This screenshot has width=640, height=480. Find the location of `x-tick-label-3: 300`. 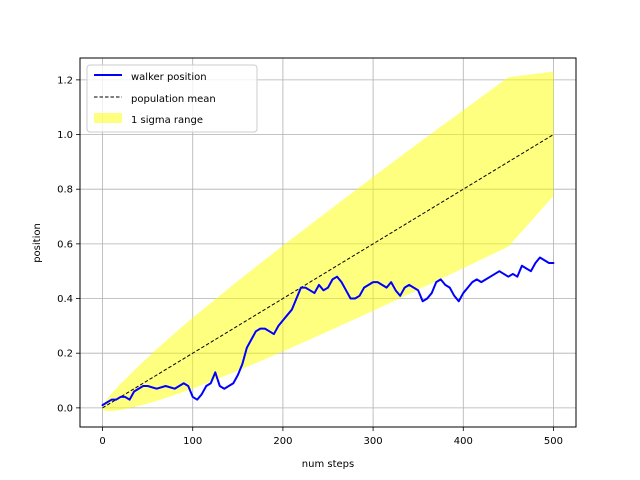

x-tick-label-3: 300 is located at coordinates (373, 441).